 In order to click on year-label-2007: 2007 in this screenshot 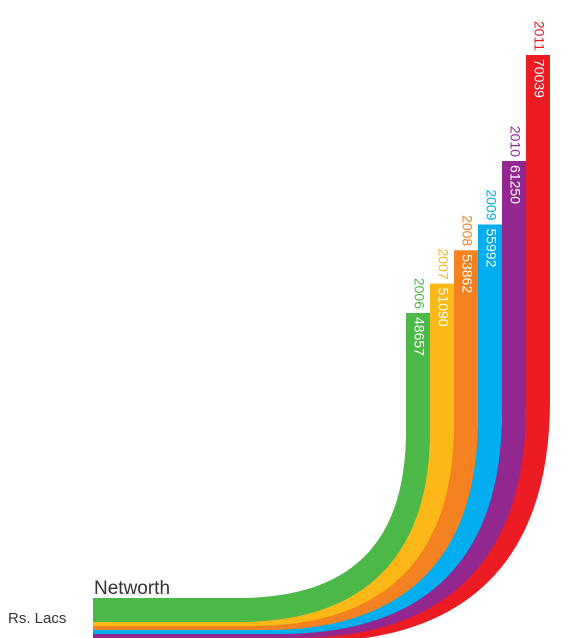, I will do `click(443, 263)`.